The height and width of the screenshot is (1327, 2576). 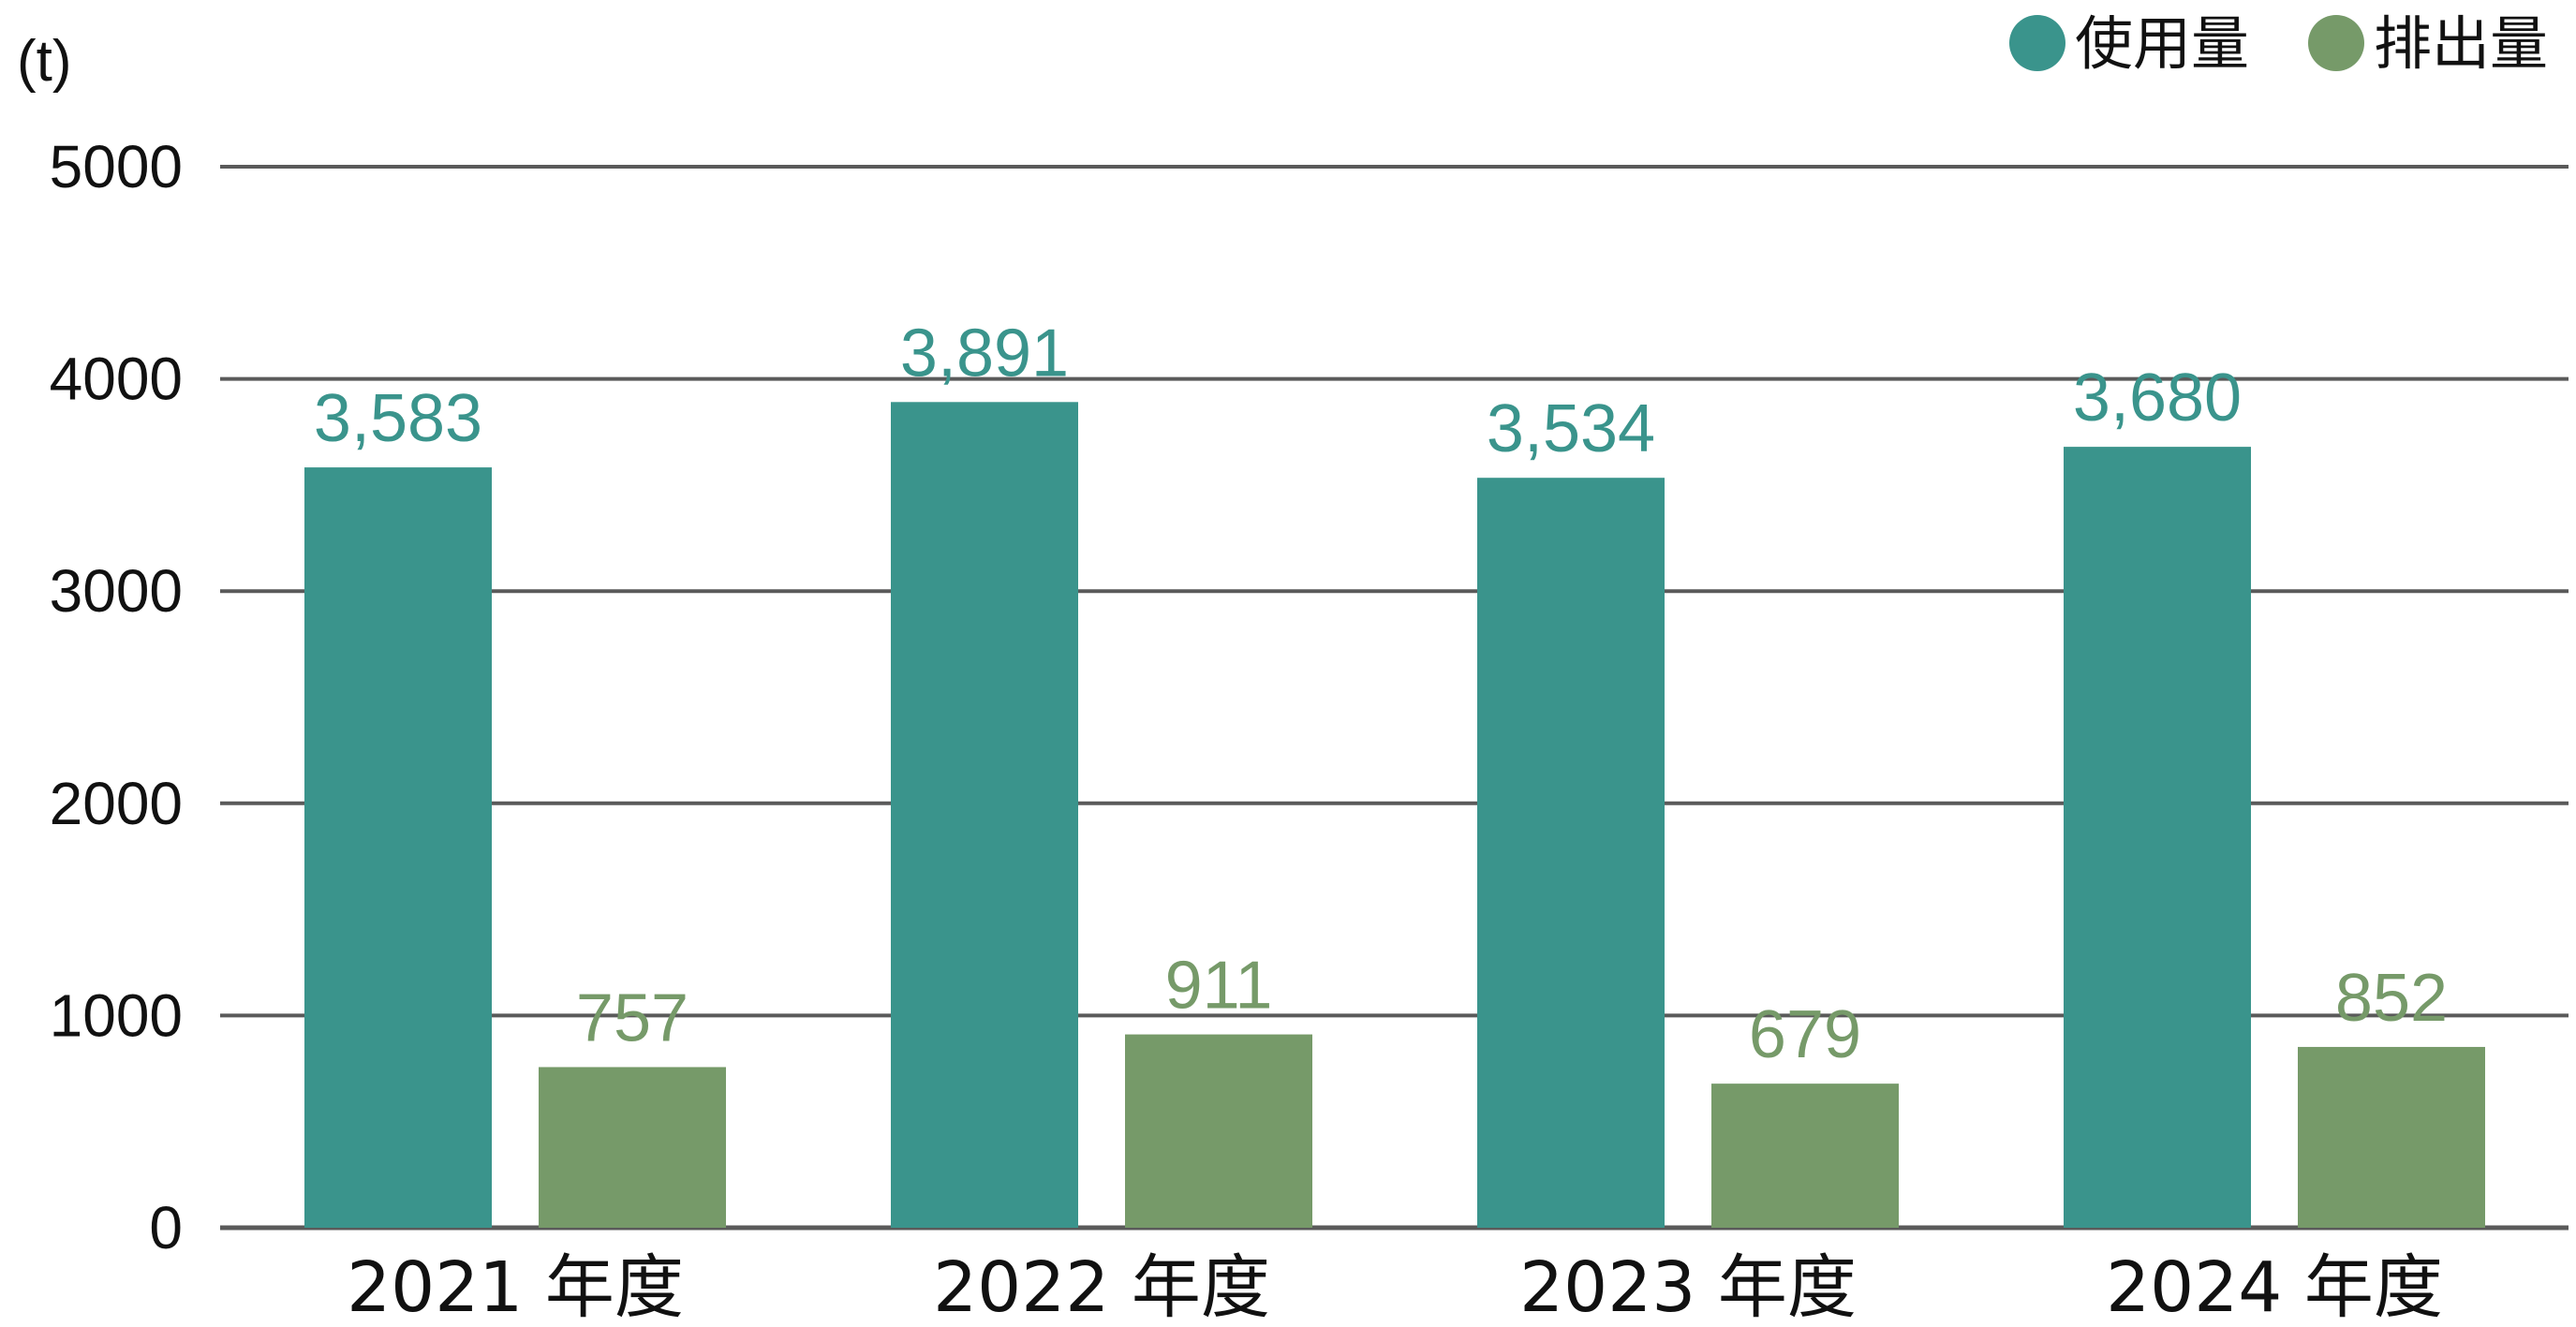 What do you see at coordinates (1688, 1287) in the screenshot?
I see `x-category-label: 2023 年度` at bounding box center [1688, 1287].